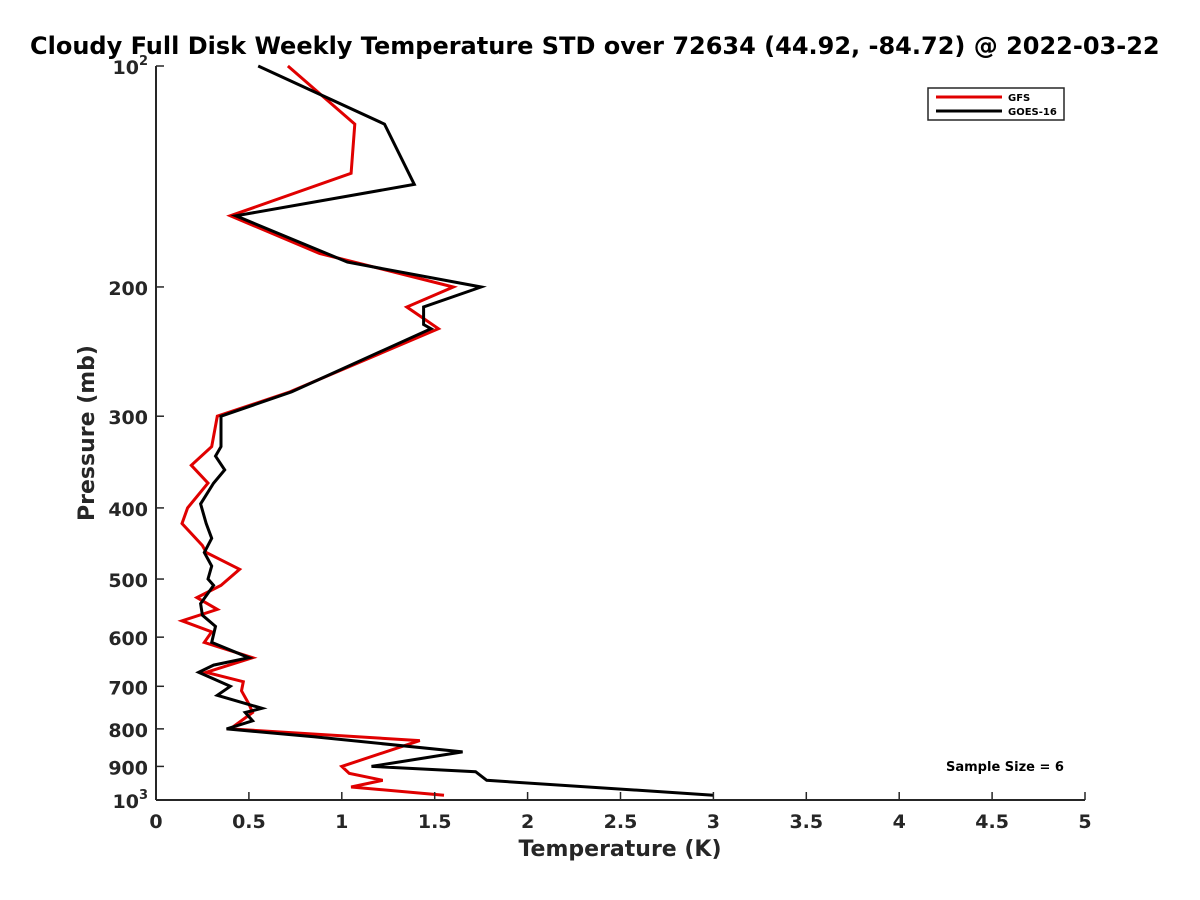 This screenshot has width=1200, height=900. I want to click on y-tick-label: 10³, so click(131, 800).